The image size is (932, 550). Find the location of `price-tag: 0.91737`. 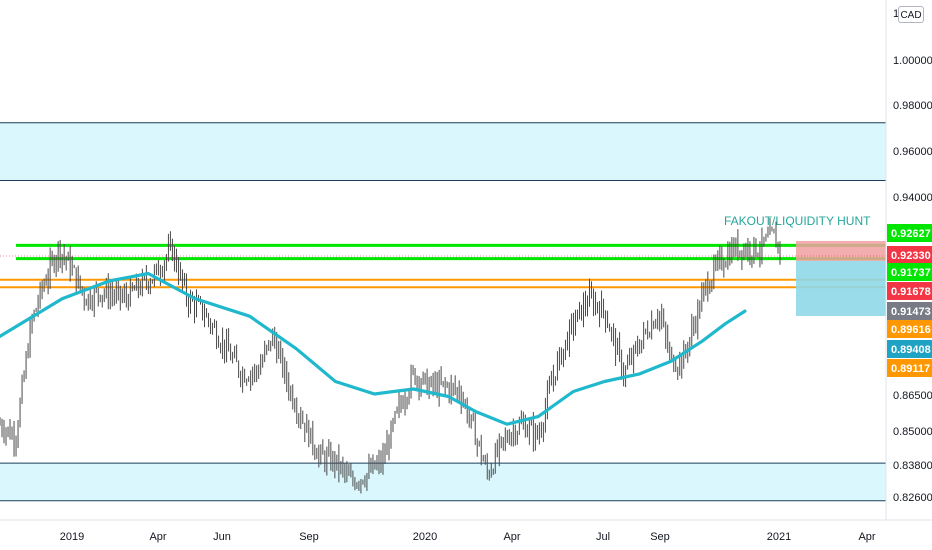

price-tag: 0.91737 is located at coordinates (909, 272).